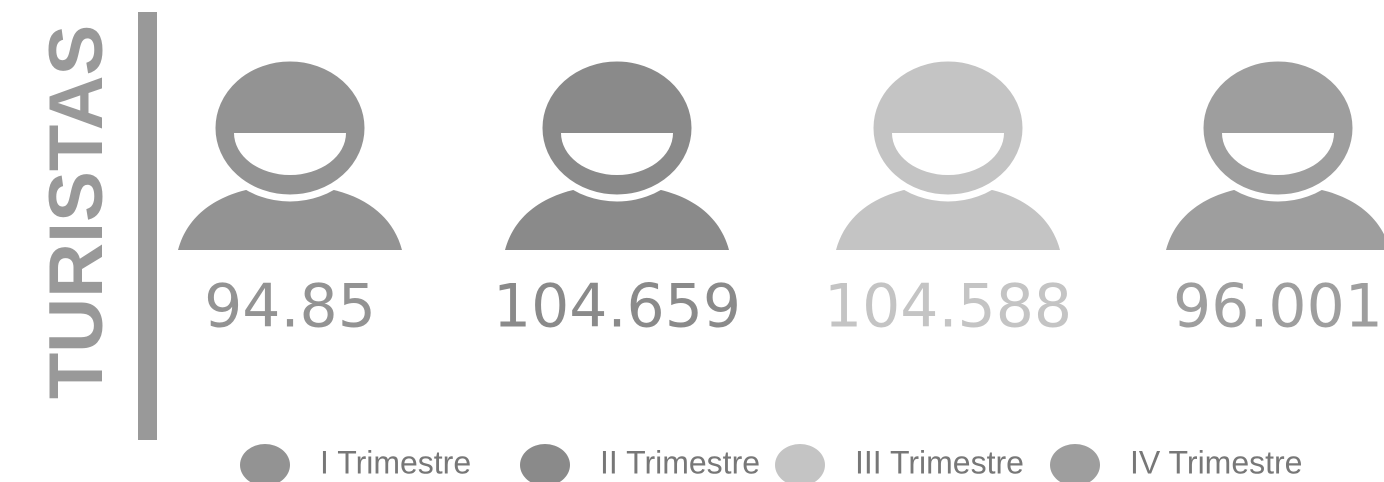 The image size is (1384, 482). Describe the element at coordinates (1278, 307) in the screenshot. I see `value-label: 96.001` at that location.